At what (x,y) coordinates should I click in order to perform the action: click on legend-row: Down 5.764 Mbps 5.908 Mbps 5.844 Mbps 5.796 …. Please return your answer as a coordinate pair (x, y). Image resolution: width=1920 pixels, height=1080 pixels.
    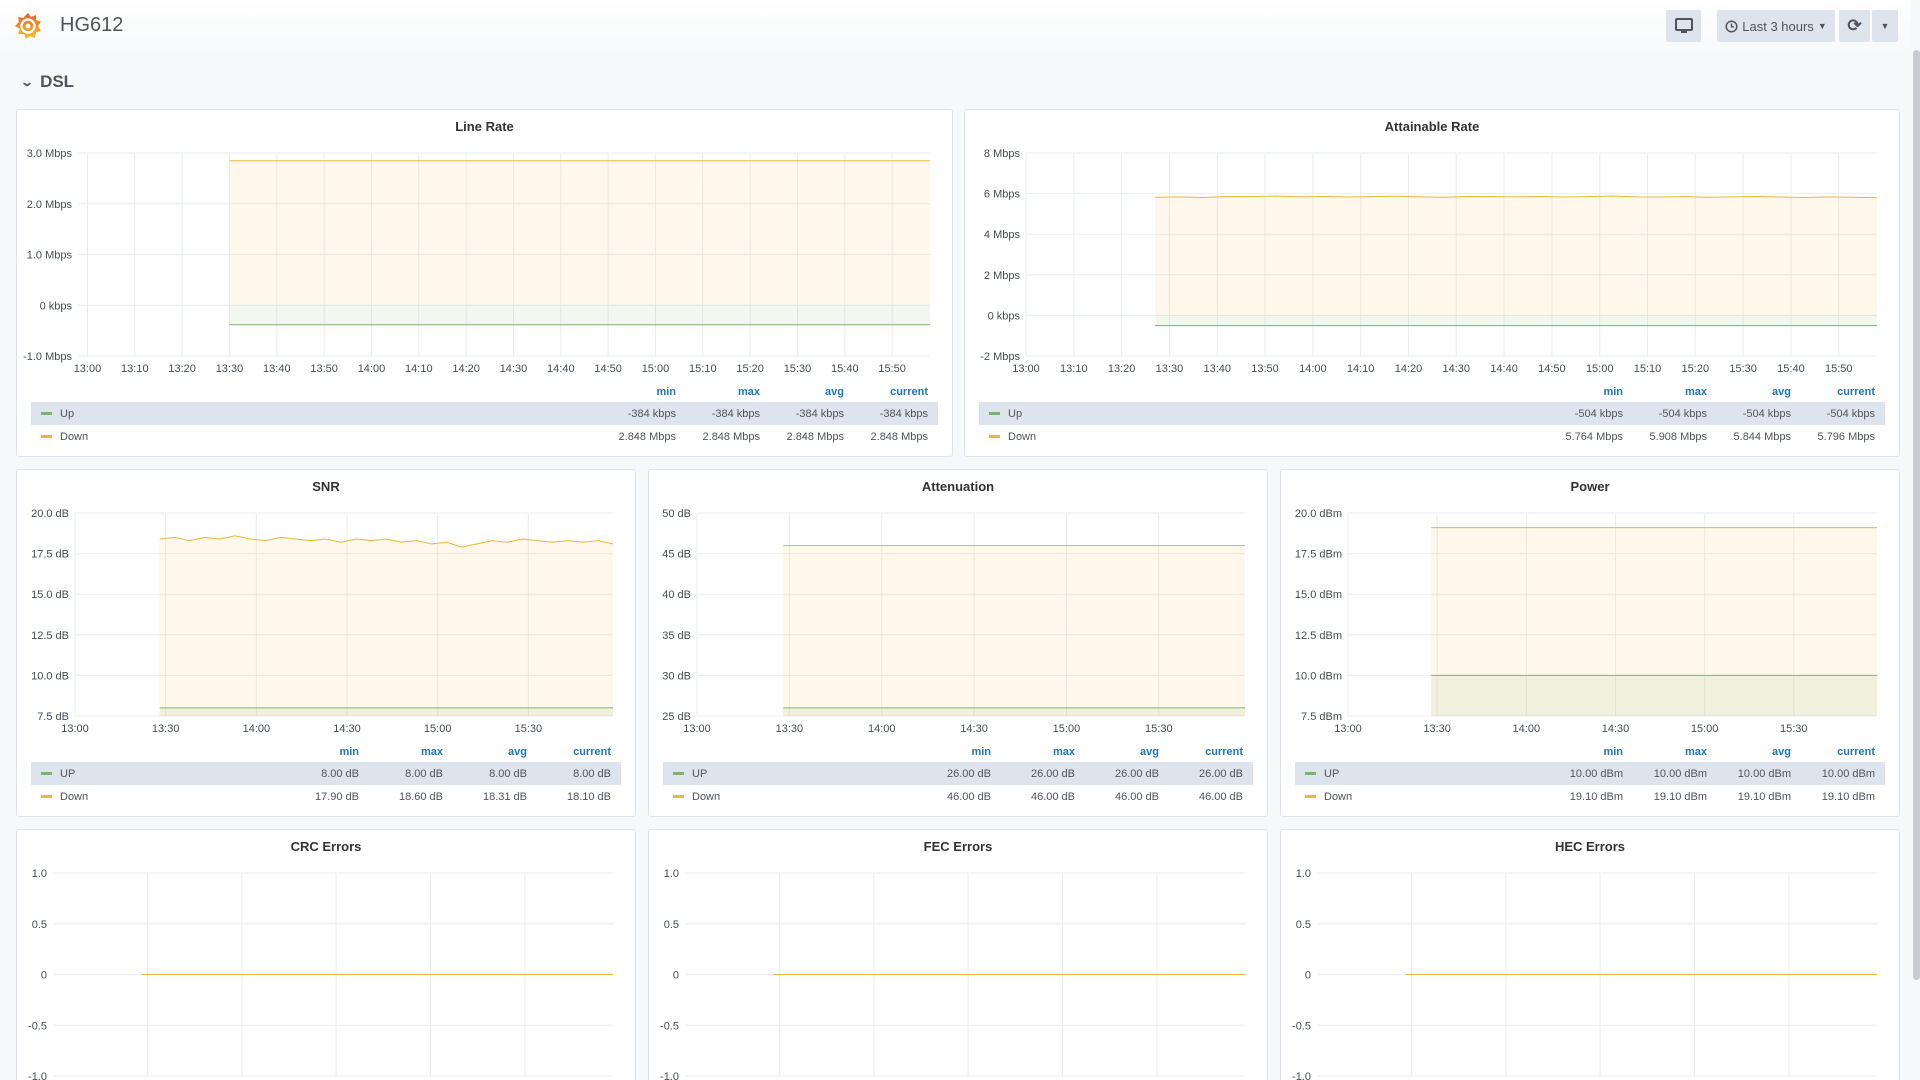
    Looking at the image, I should click on (1432, 436).